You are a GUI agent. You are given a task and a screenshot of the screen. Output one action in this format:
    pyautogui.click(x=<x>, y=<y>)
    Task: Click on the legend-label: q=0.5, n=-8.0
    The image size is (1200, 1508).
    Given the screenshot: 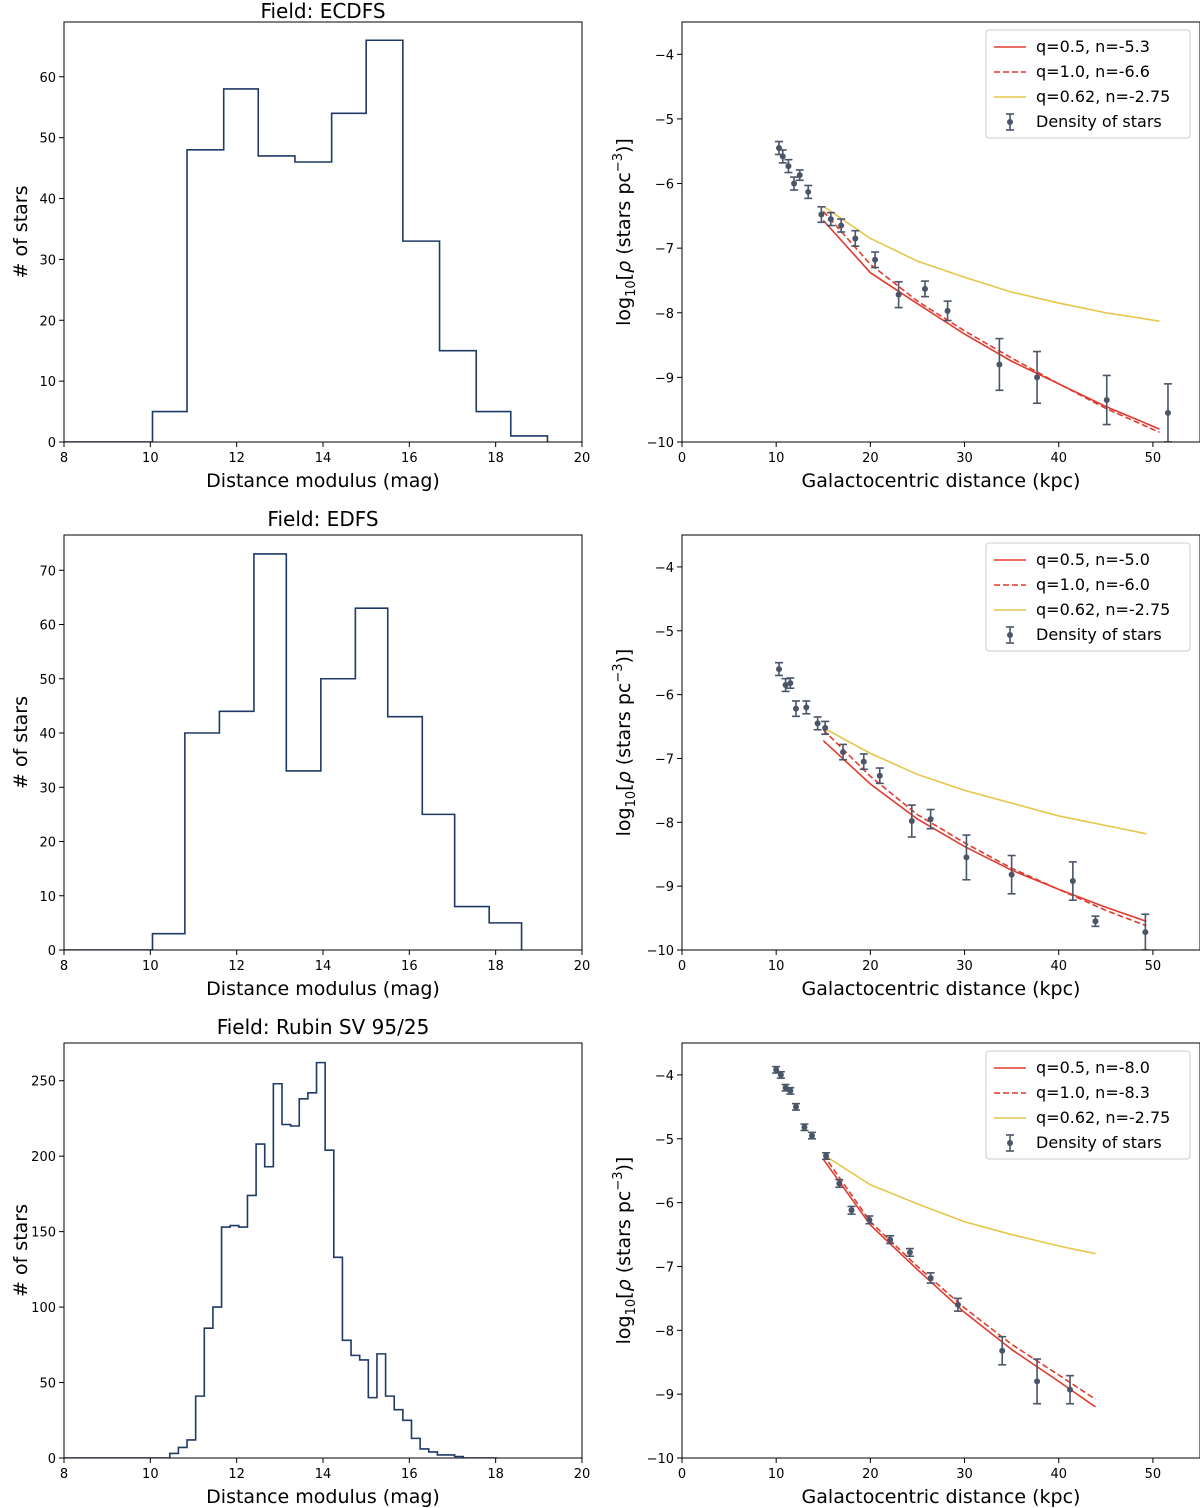 What is the action you would take?
    pyautogui.click(x=1093, y=1067)
    